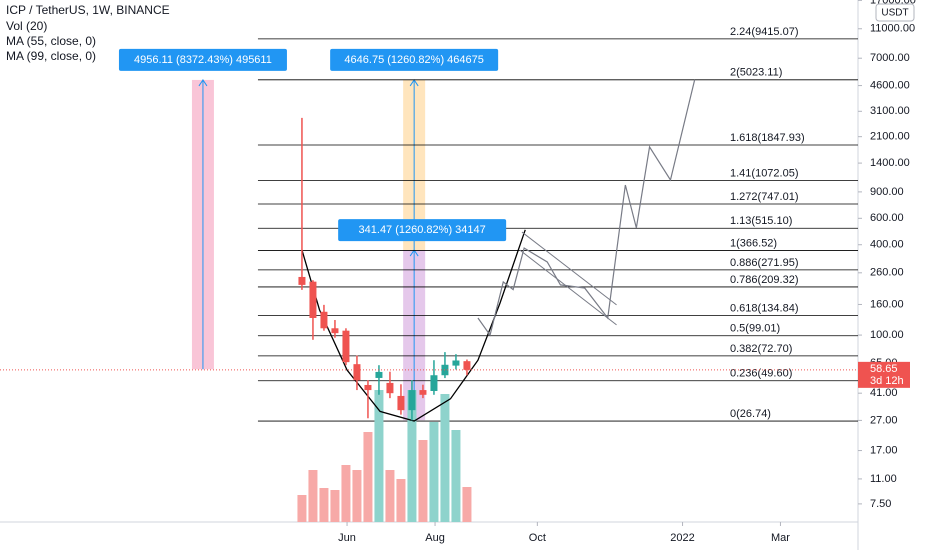  I want to click on fib-label: 0.618(134.84), so click(764, 309).